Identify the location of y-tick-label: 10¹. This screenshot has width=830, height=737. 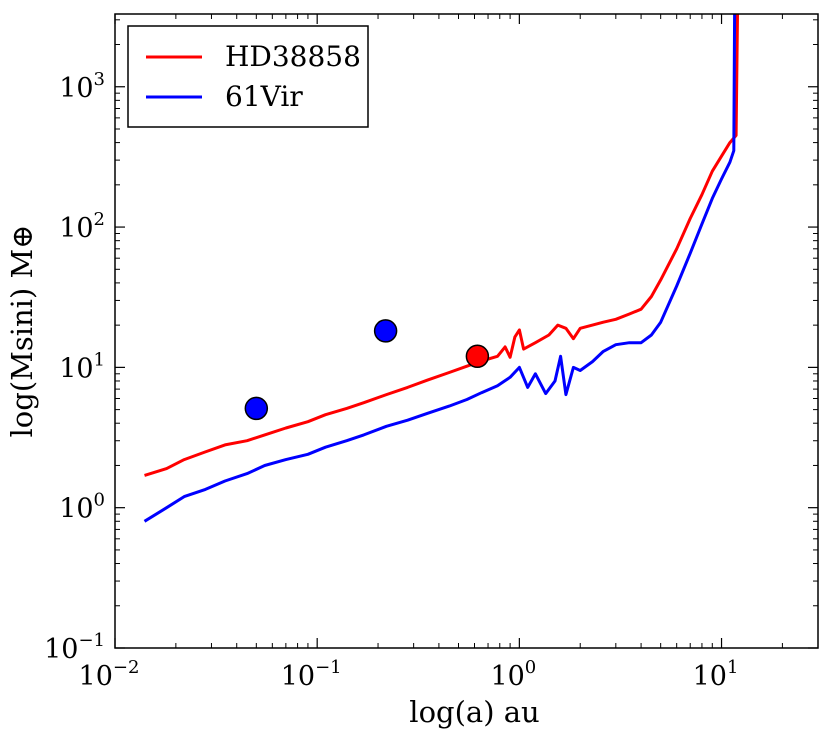
(82, 366).